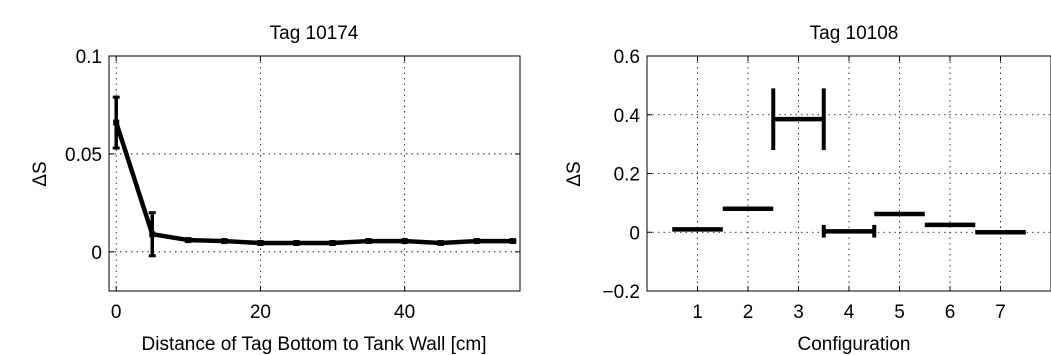 This screenshot has height=355, width=1051. What do you see at coordinates (116, 312) in the screenshot?
I see `x-tick-label: 0` at bounding box center [116, 312].